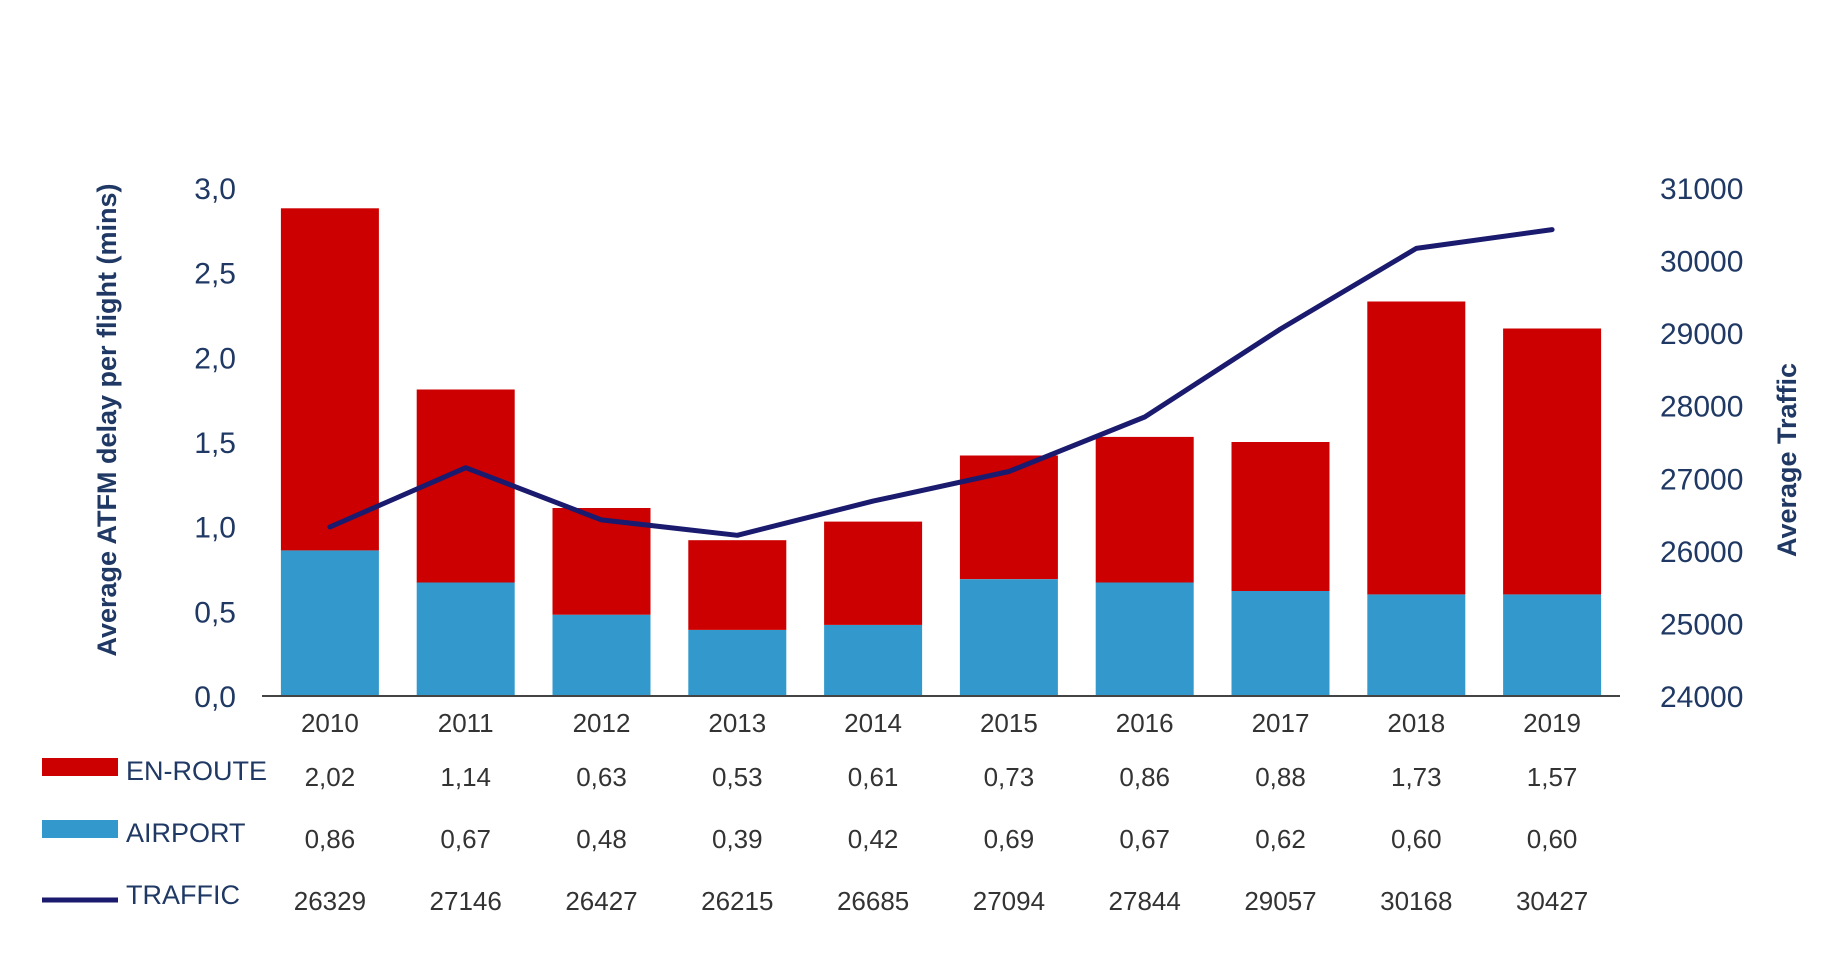  I want to click on bar-airport-2019, so click(1552, 645).